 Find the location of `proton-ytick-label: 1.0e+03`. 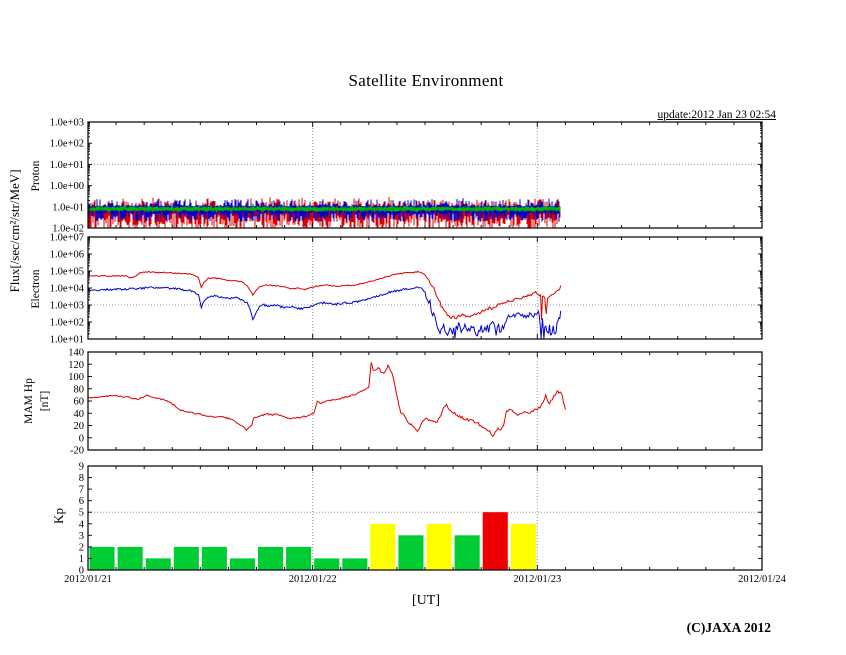

proton-ytick-label: 1.0e+03 is located at coordinates (67, 123).